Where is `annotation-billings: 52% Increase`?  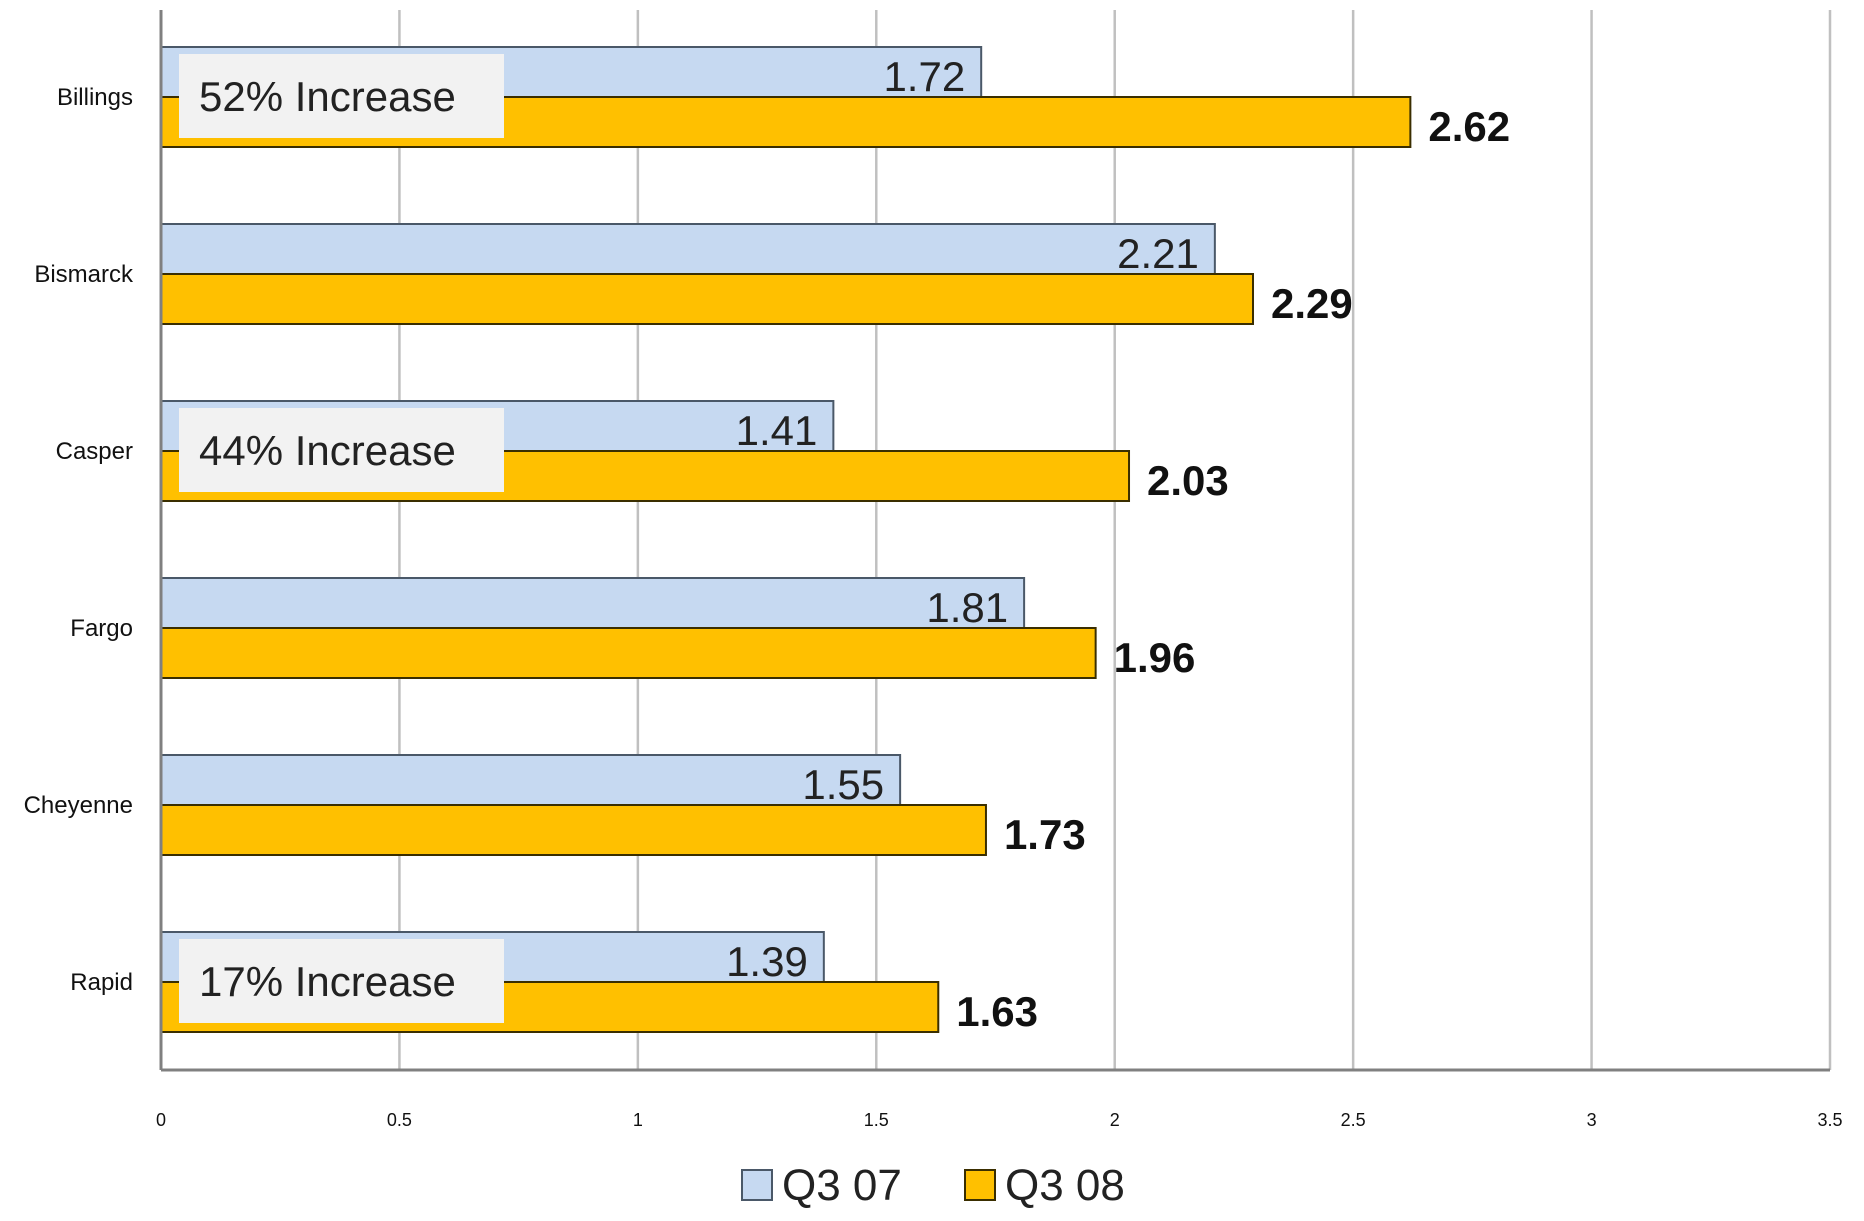 annotation-billings: 52% Increase is located at coordinates (341, 96).